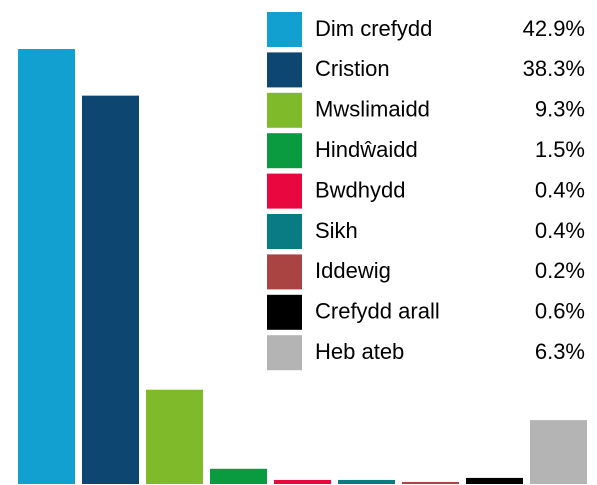 This screenshot has width=597, height=485. Describe the element at coordinates (352, 68) in the screenshot. I see `legend-label: Cristion` at that location.